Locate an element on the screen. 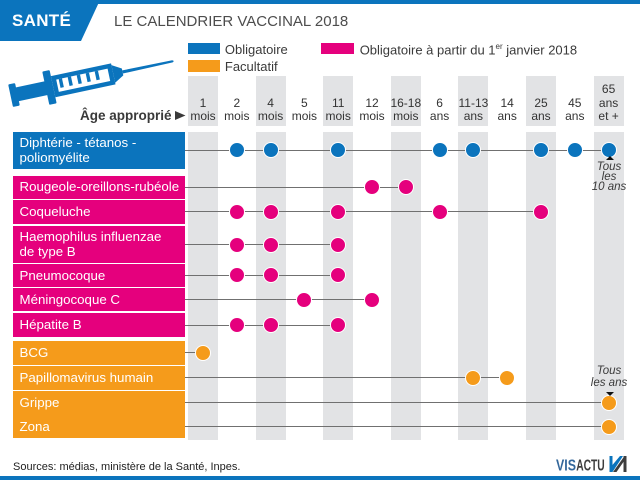 The width and height of the screenshot is (640, 480). svg-text: VIS is located at coordinates (566, 465).